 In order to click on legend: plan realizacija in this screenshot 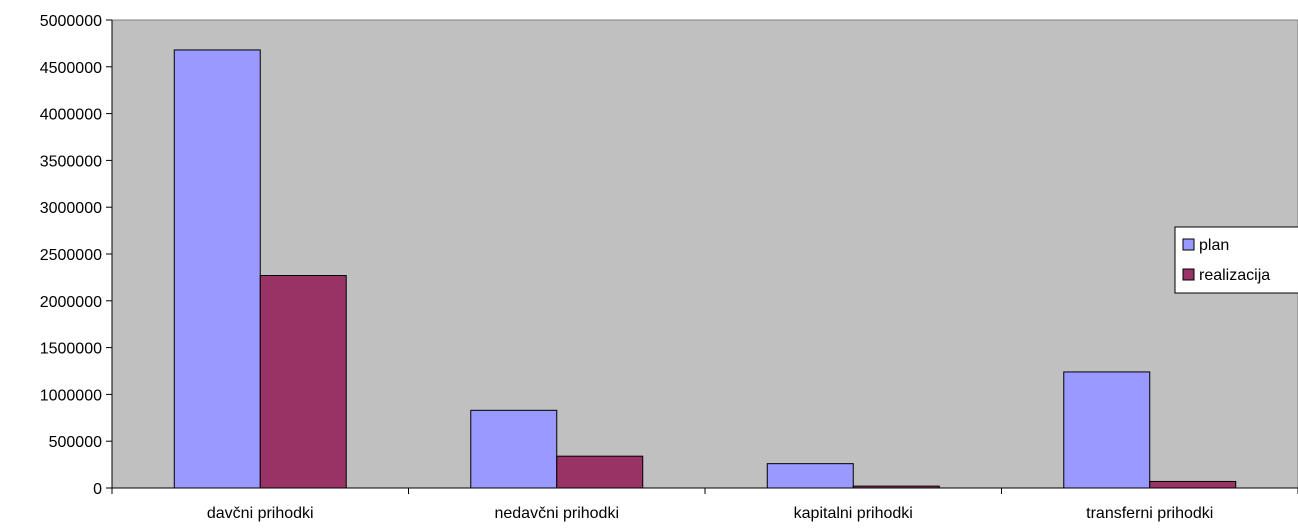, I will do `click(1236, 260)`.